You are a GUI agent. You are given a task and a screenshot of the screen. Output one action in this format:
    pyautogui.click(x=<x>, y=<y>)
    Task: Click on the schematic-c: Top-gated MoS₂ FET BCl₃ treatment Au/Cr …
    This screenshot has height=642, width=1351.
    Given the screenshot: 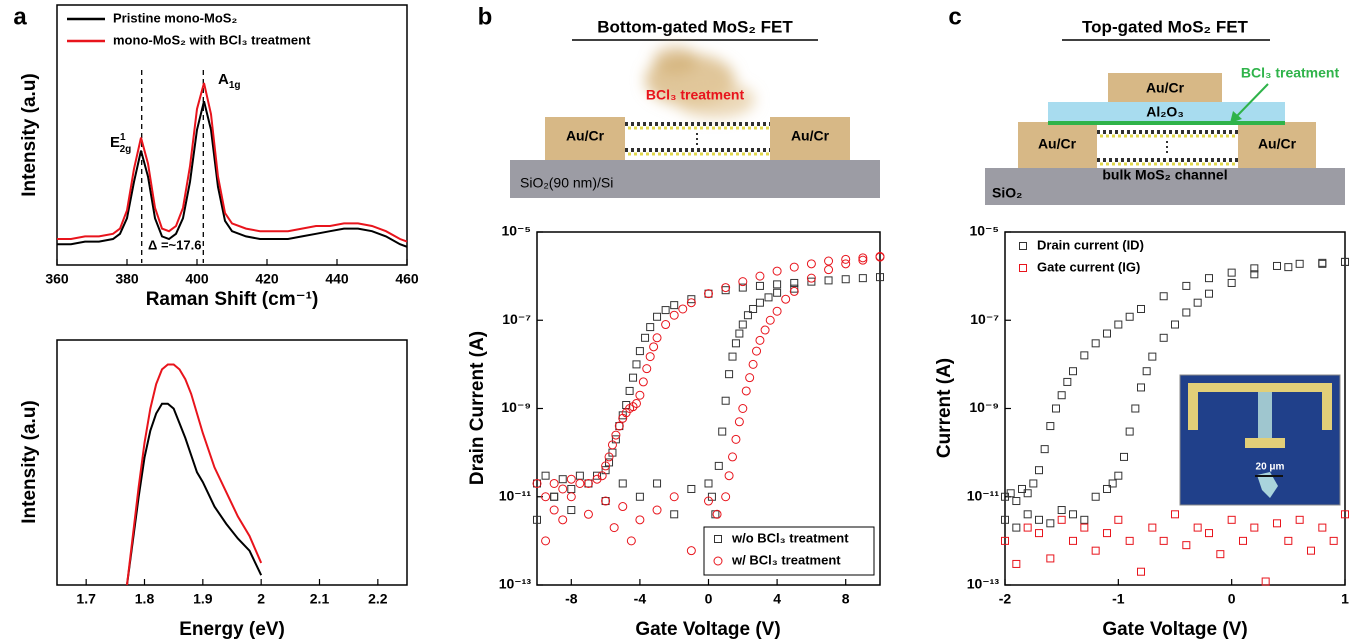 What is the action you would take?
    pyautogui.click(x=1165, y=111)
    